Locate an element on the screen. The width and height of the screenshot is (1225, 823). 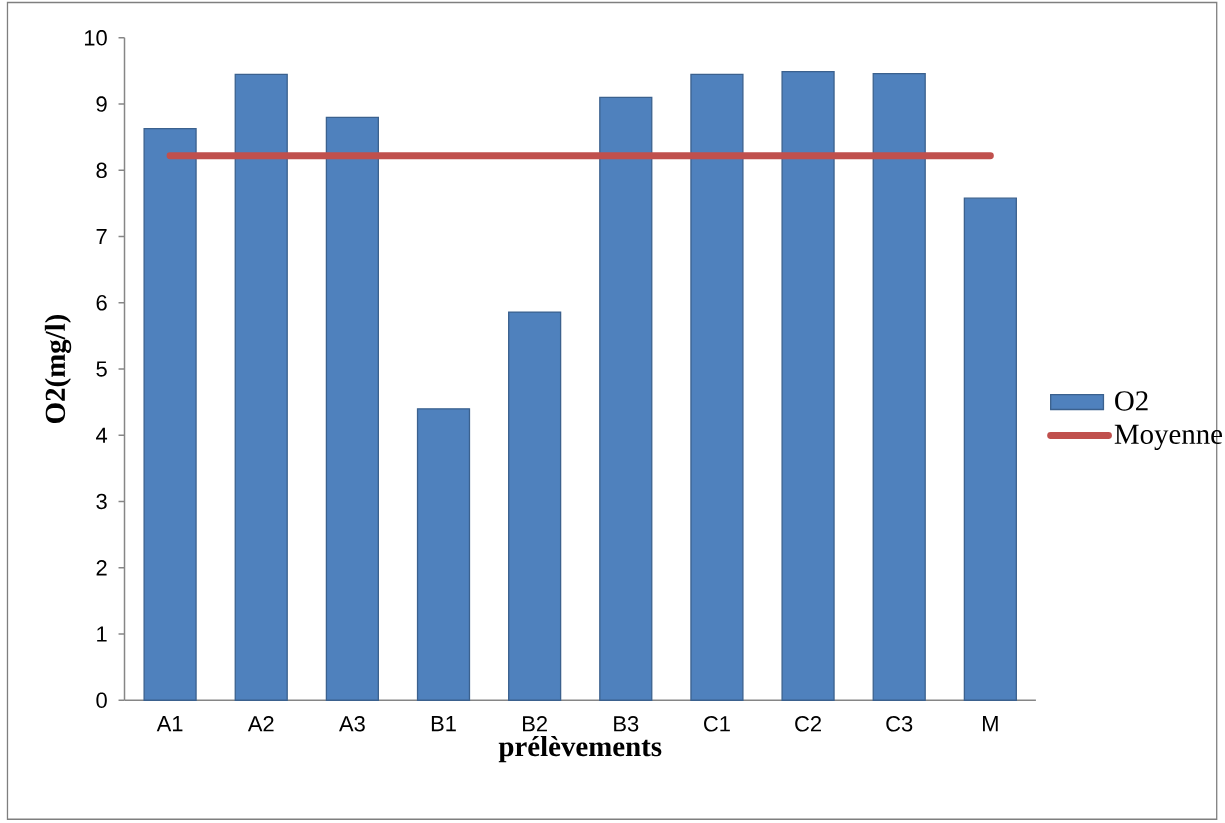
y-tick-label: 5 is located at coordinates (101, 369).